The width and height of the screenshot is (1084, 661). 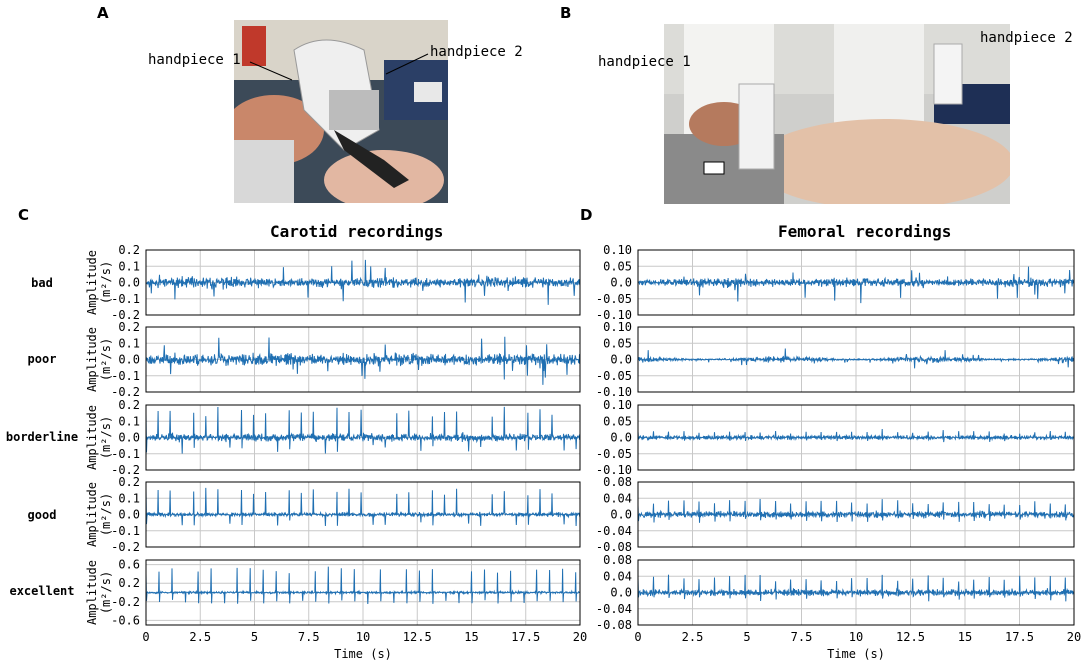 What do you see at coordinates (129, 515) in the screenshot?
I see `carotid-good-ytick-label: 0.0` at bounding box center [129, 515].